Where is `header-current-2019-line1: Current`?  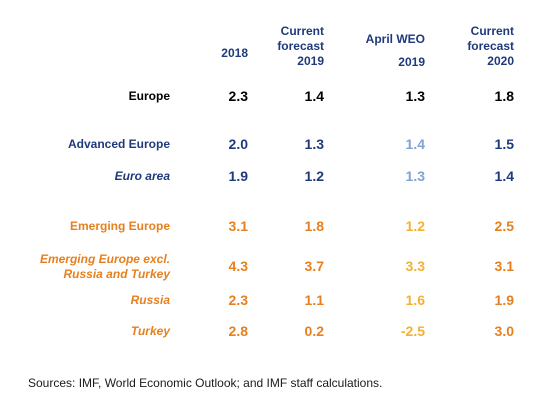 header-current-2019-line1: Current is located at coordinates (302, 31).